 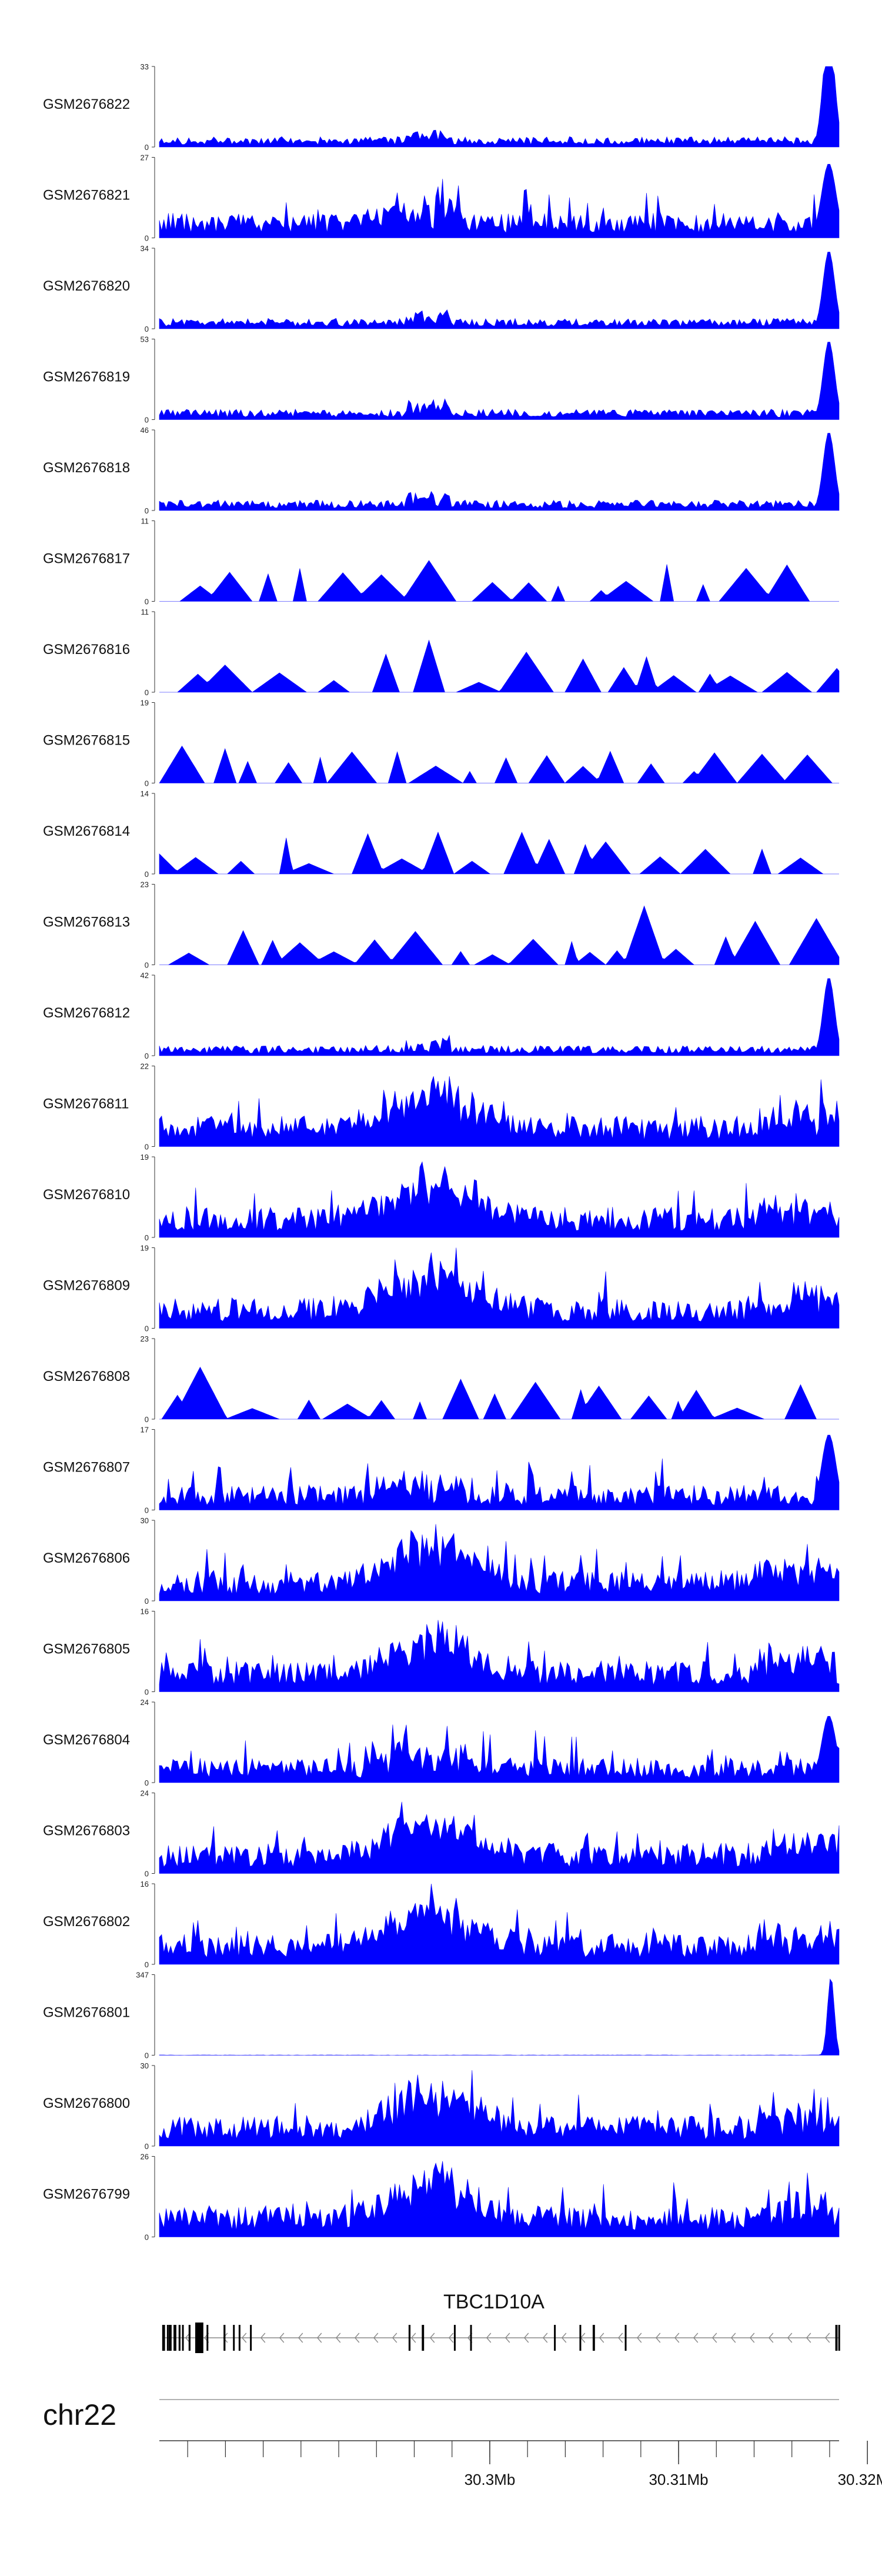 I want to click on track-label: GSM2676819, so click(x=86, y=377).